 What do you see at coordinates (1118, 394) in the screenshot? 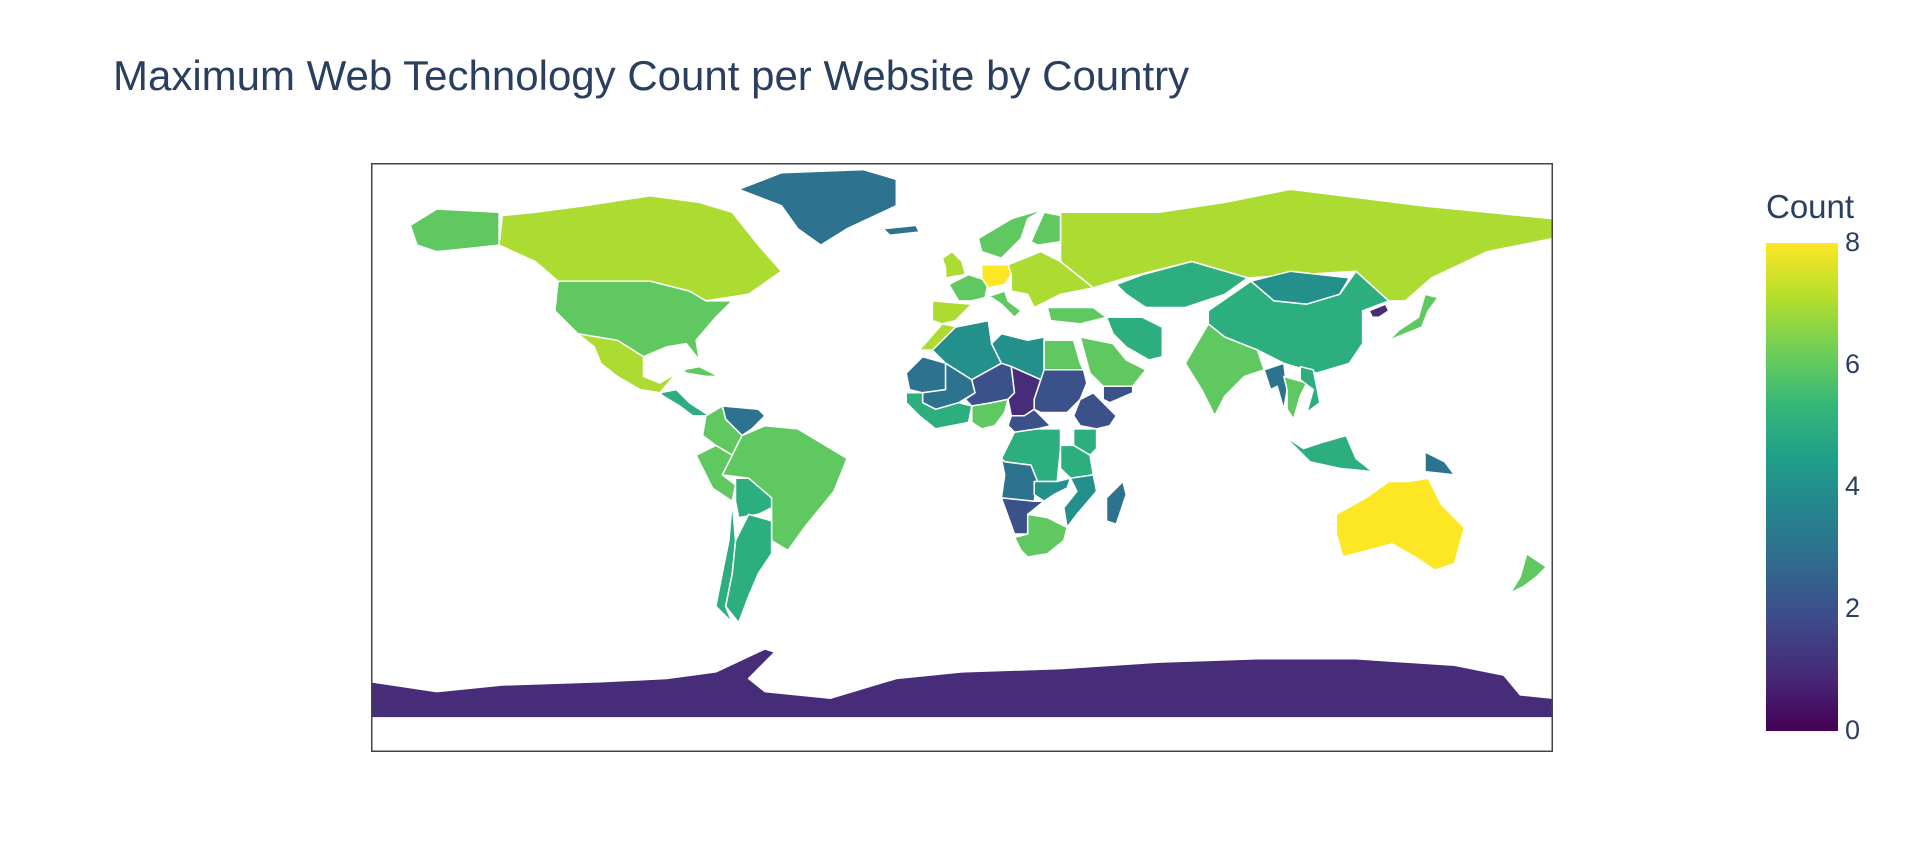
I see `country-yemen: Yemen: 2` at bounding box center [1118, 394].